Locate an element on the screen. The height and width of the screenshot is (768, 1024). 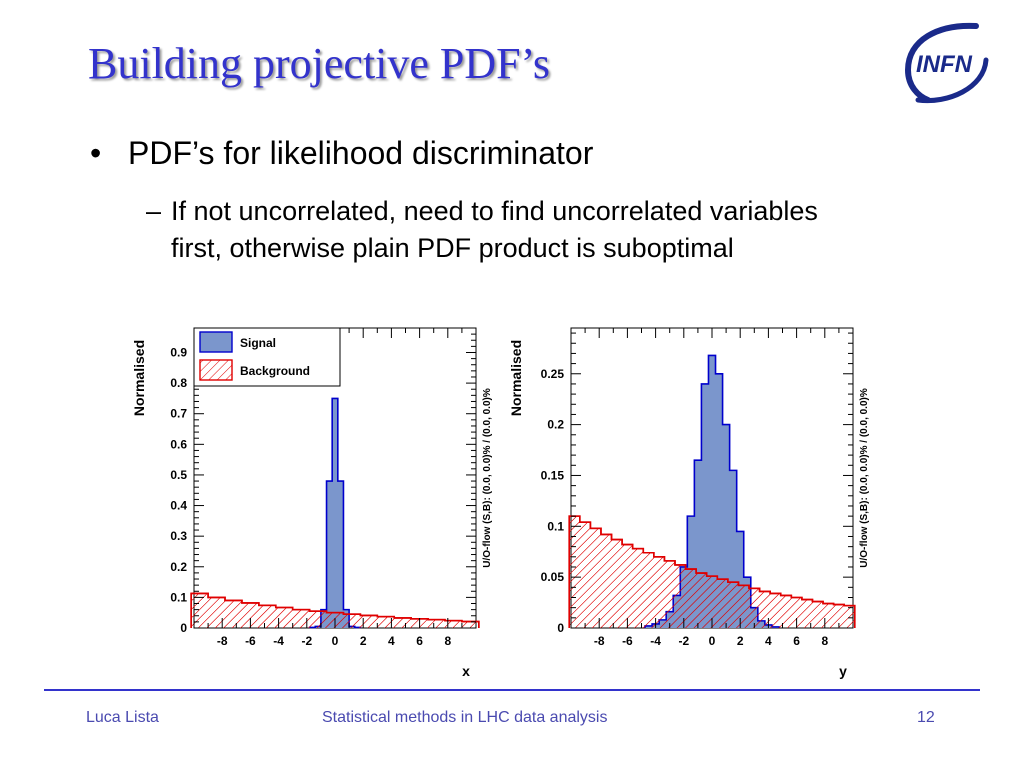
infn-logo: INFN is located at coordinates (946, 63).